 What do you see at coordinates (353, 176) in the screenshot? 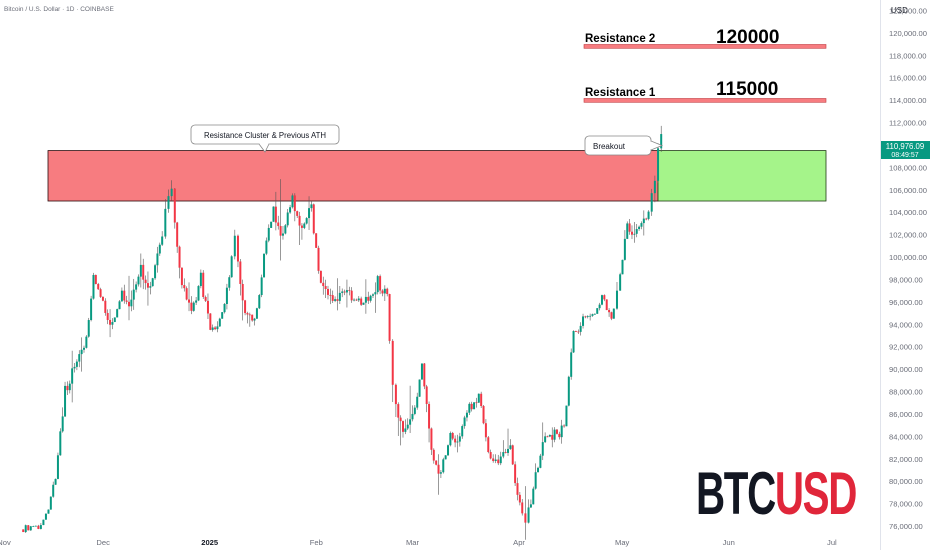
I see `resistance-cluster-zone` at bounding box center [353, 176].